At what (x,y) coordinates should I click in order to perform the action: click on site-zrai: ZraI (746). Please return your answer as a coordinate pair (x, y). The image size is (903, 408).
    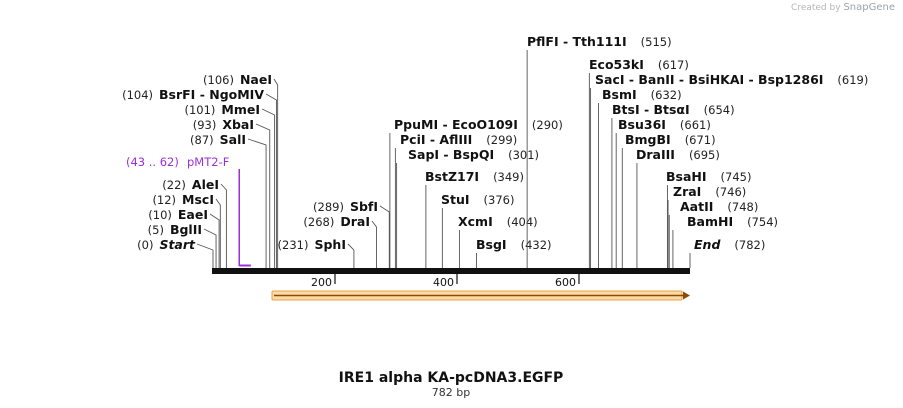
    Looking at the image, I should click on (706, 226).